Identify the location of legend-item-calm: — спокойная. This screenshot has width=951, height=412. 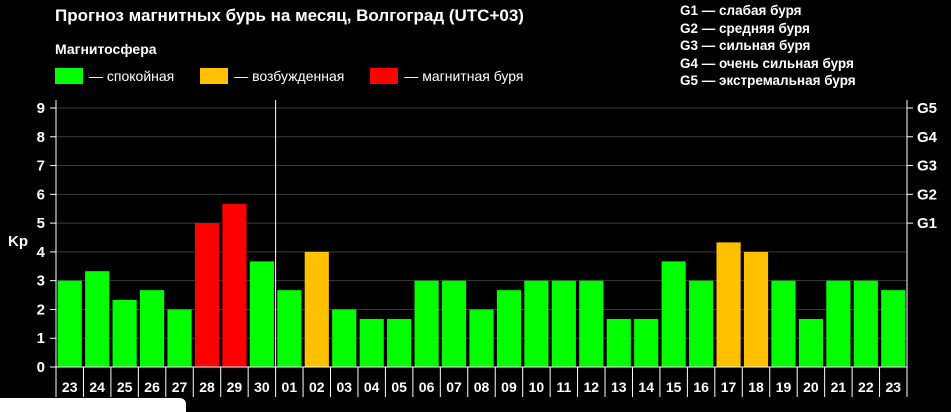
(114, 76).